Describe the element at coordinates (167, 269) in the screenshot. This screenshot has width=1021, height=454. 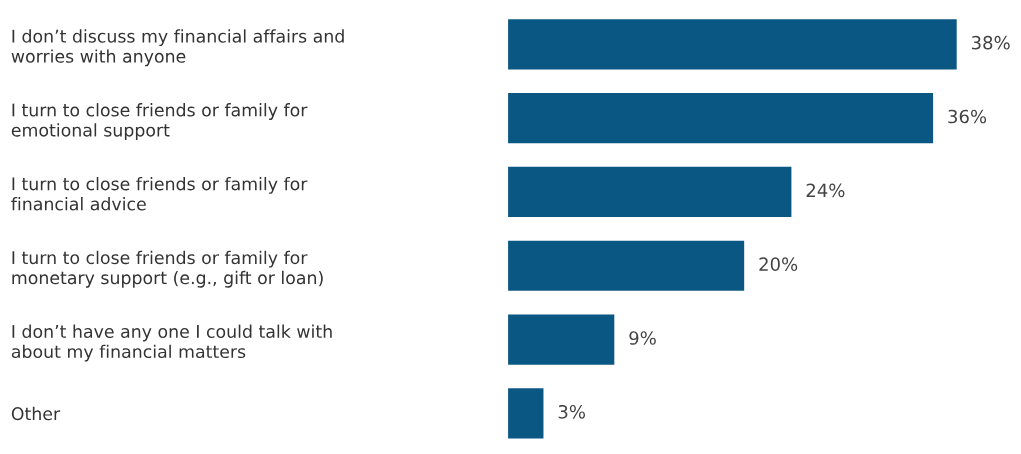
I see `y-tick-label: I turn to close friends or family for monetary support (e.g., gift or loan)` at that location.